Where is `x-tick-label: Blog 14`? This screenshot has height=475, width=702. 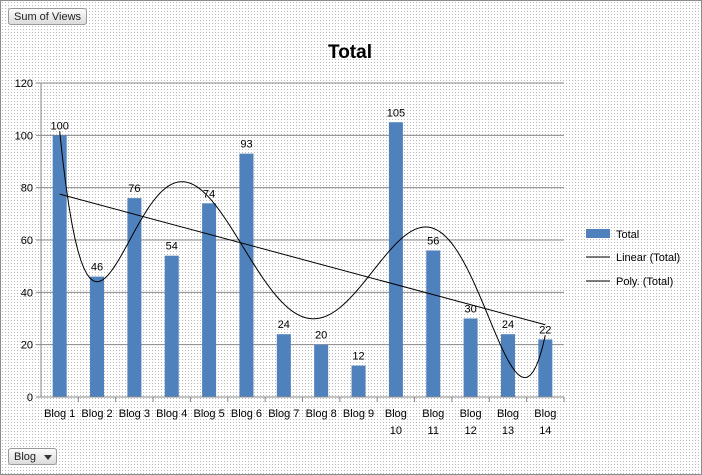
x-tick-label: Blog 14 is located at coordinates (545, 422).